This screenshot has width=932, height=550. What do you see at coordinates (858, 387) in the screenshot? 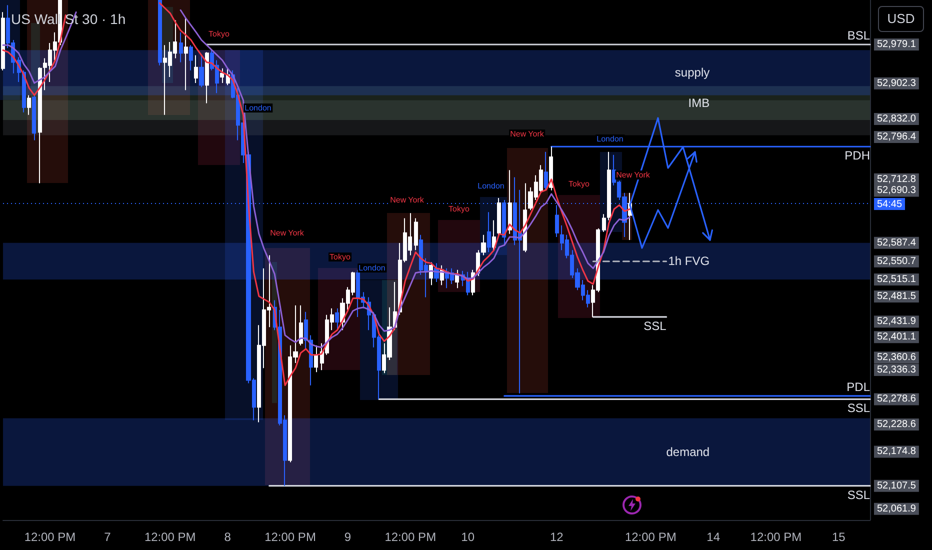
I see `series-label: PDL` at bounding box center [858, 387].